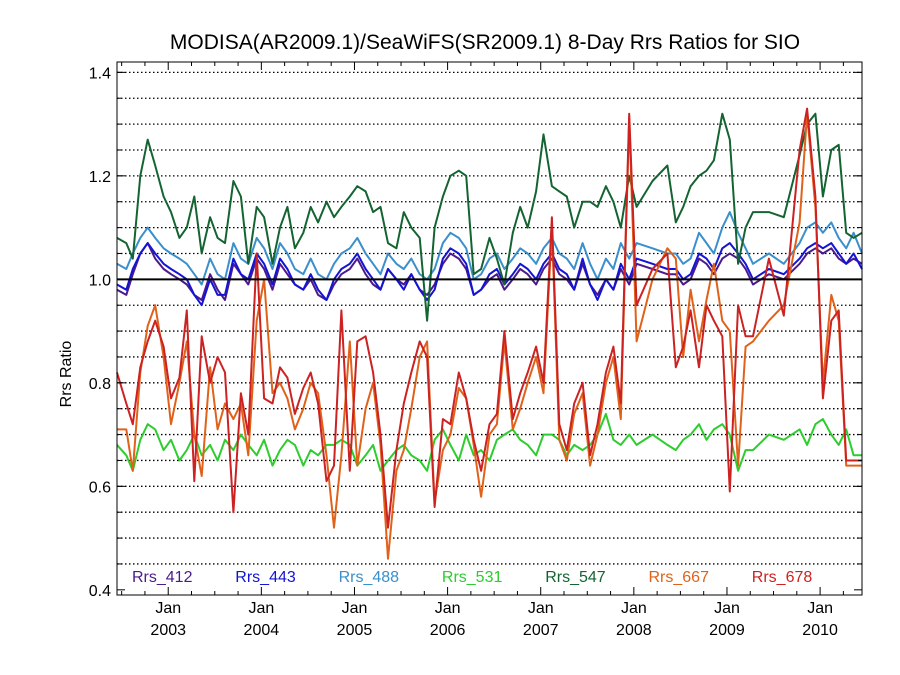  I want to click on y-tick-label-3: 1.0, so click(100, 280).